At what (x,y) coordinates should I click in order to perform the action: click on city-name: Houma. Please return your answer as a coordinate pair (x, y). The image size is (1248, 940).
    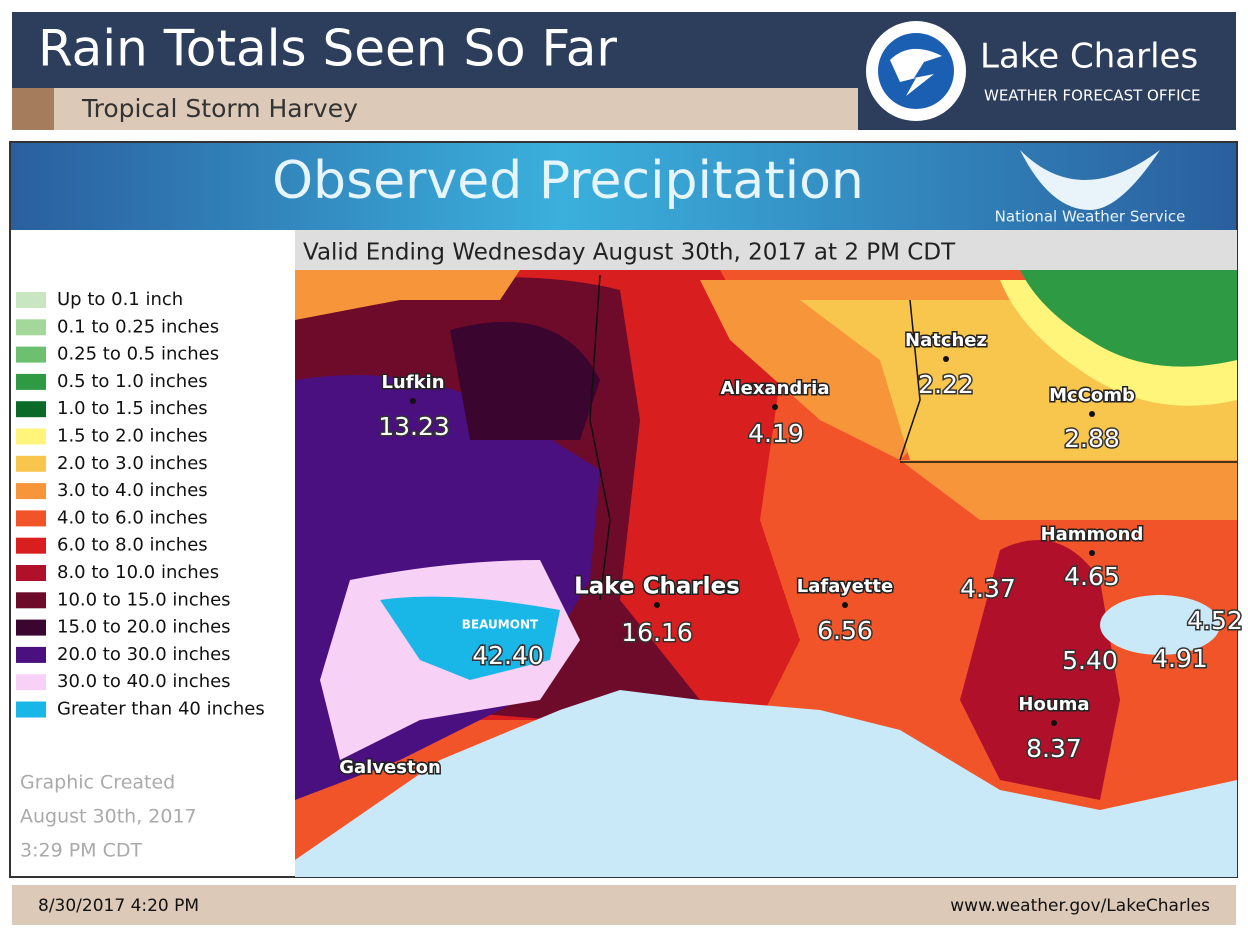
    Looking at the image, I should click on (1053, 704).